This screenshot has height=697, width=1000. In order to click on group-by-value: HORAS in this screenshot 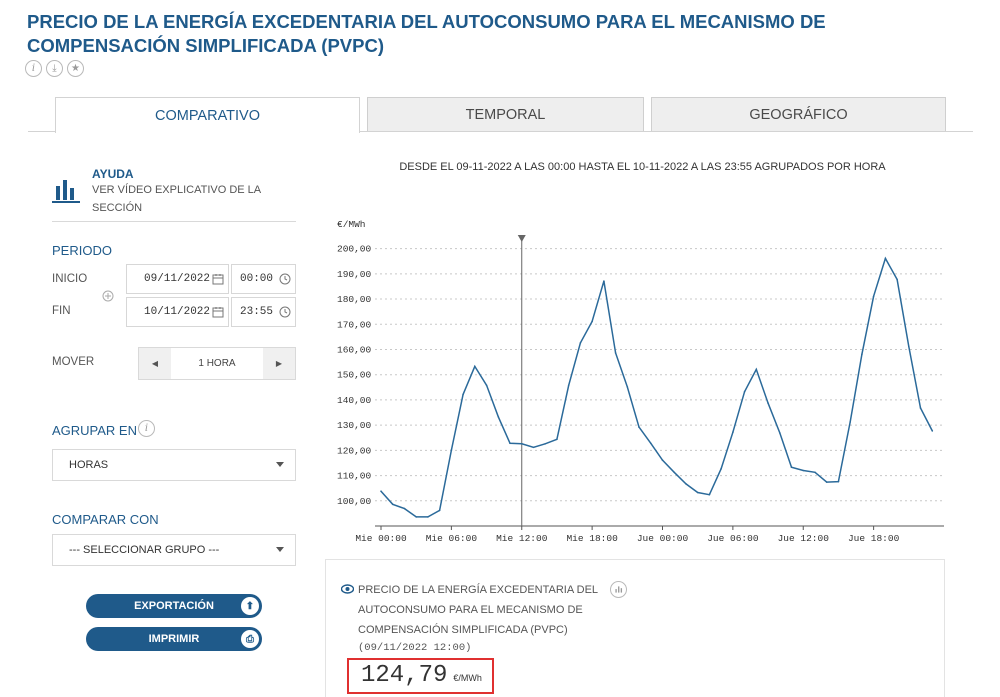, I will do `click(89, 465)`.